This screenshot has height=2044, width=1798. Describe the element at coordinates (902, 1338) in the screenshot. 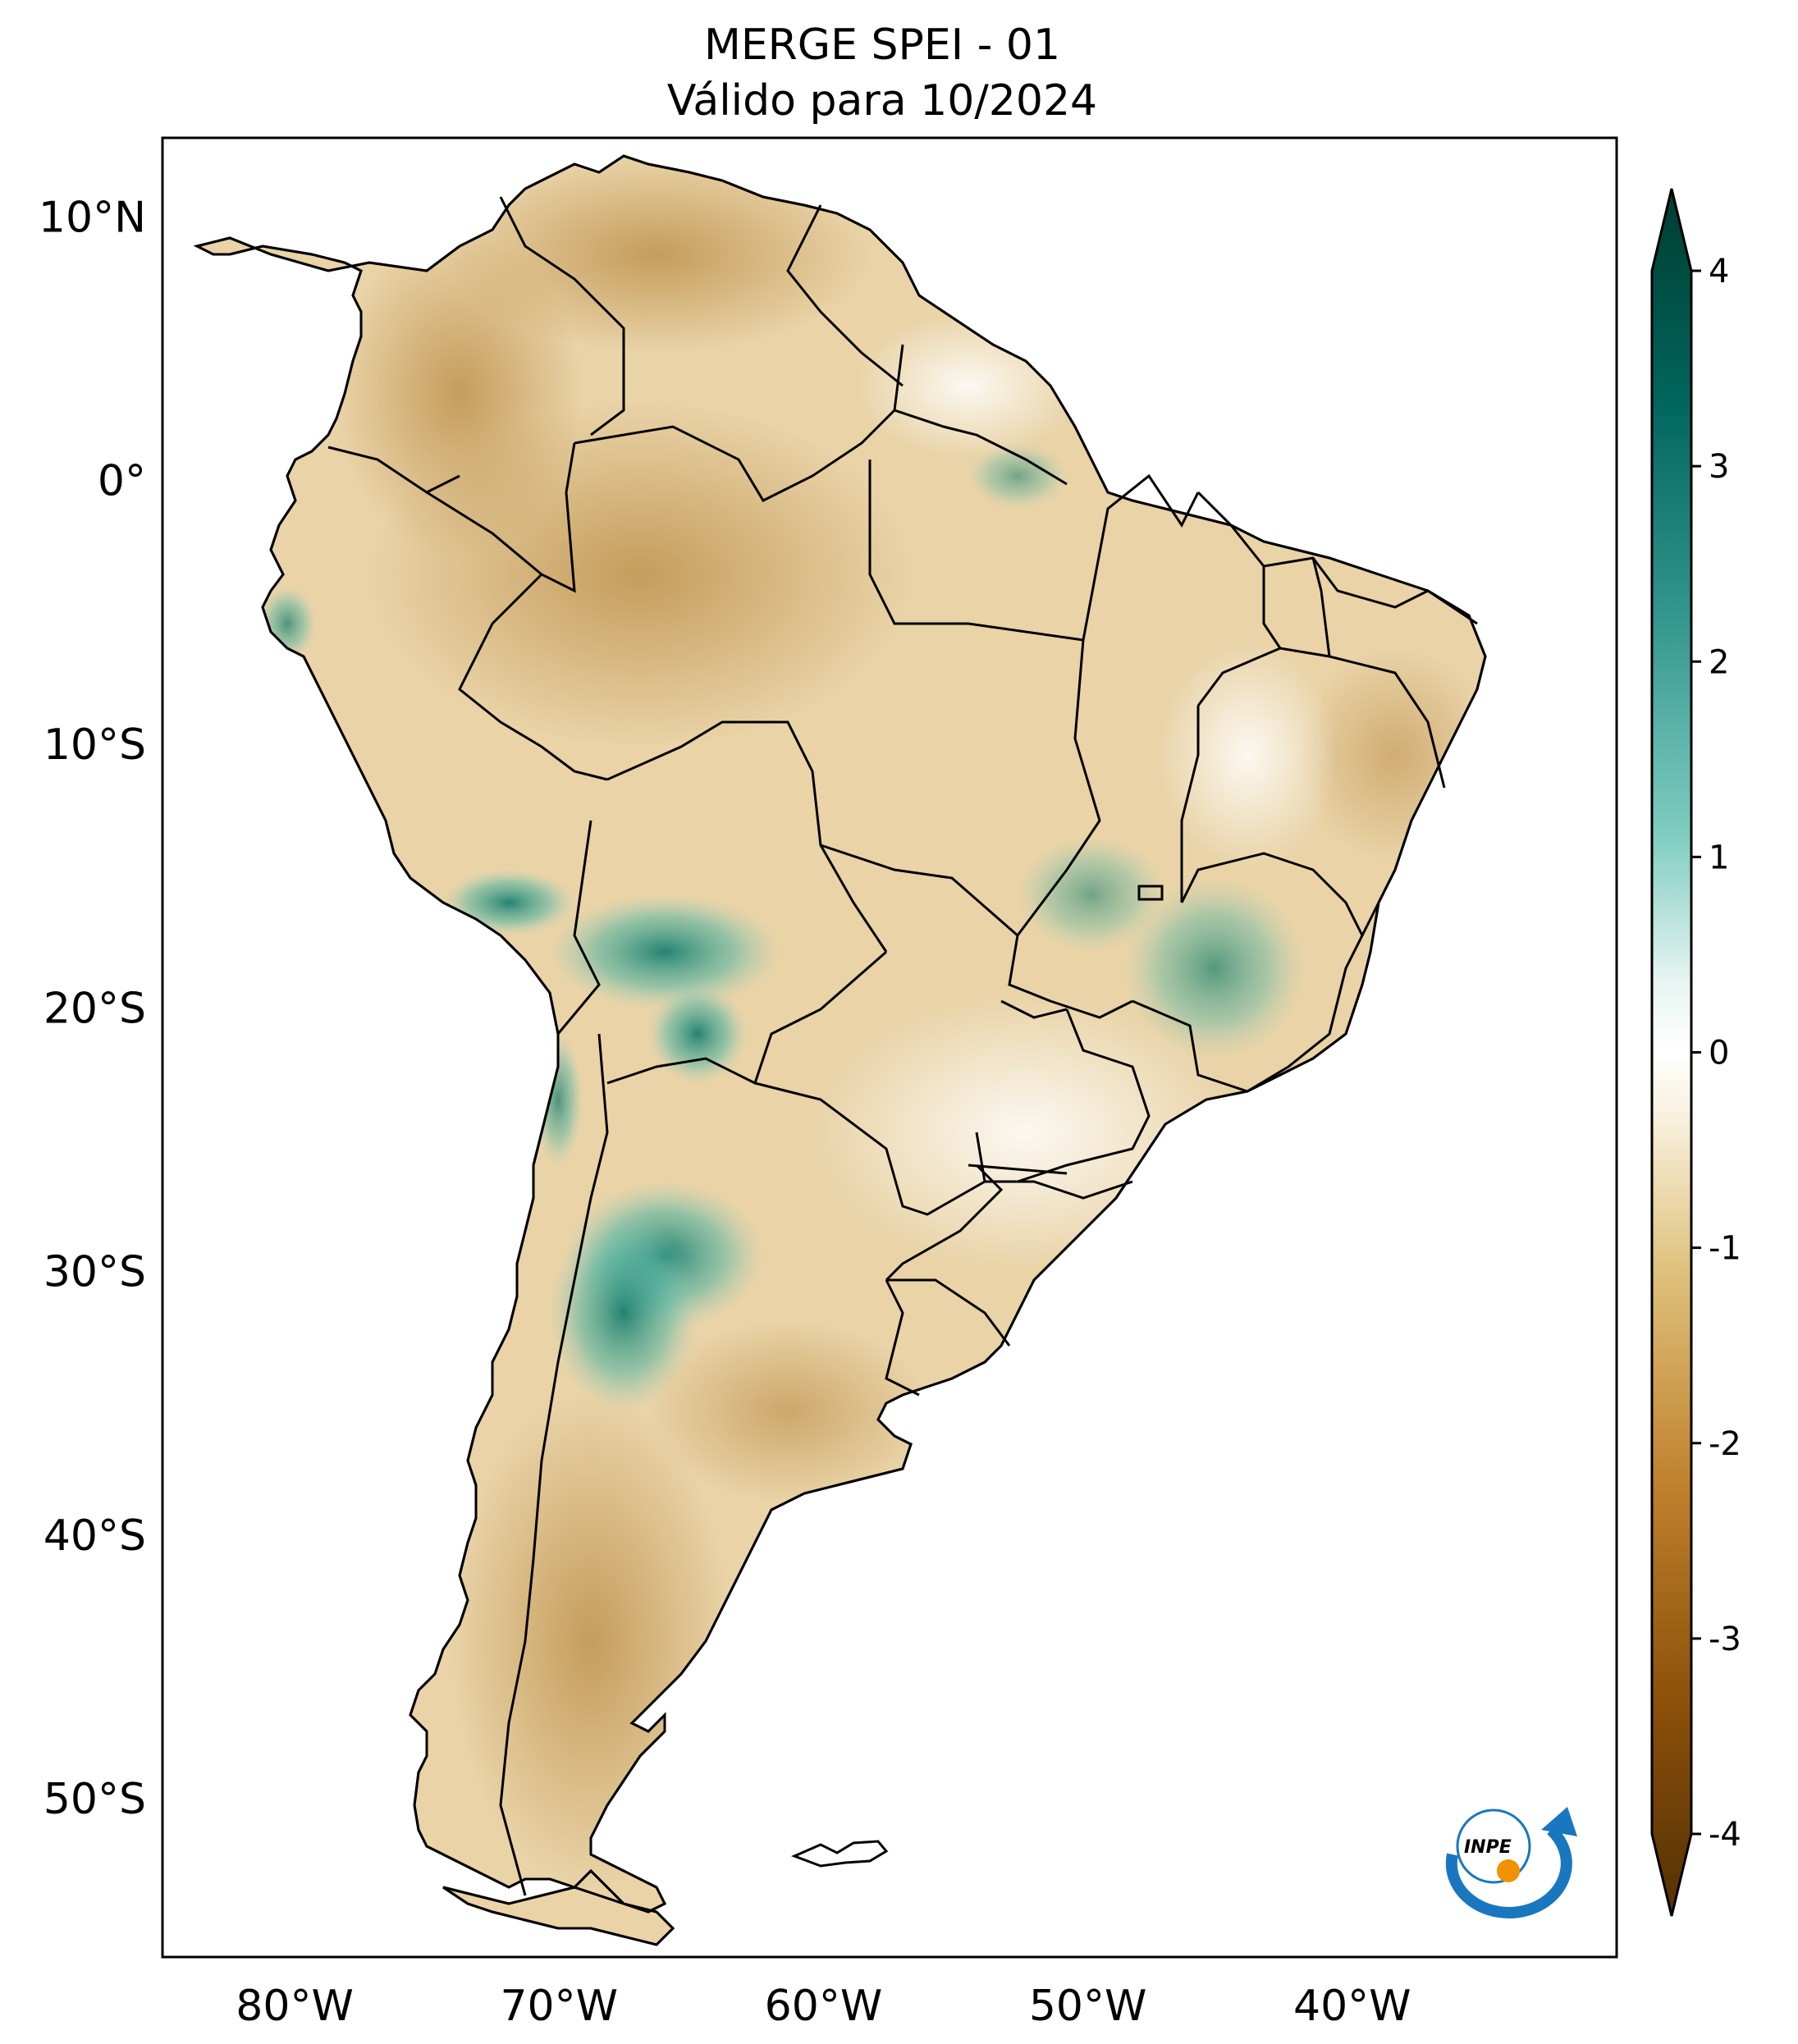

I see `border-argentina-uruguay` at that location.